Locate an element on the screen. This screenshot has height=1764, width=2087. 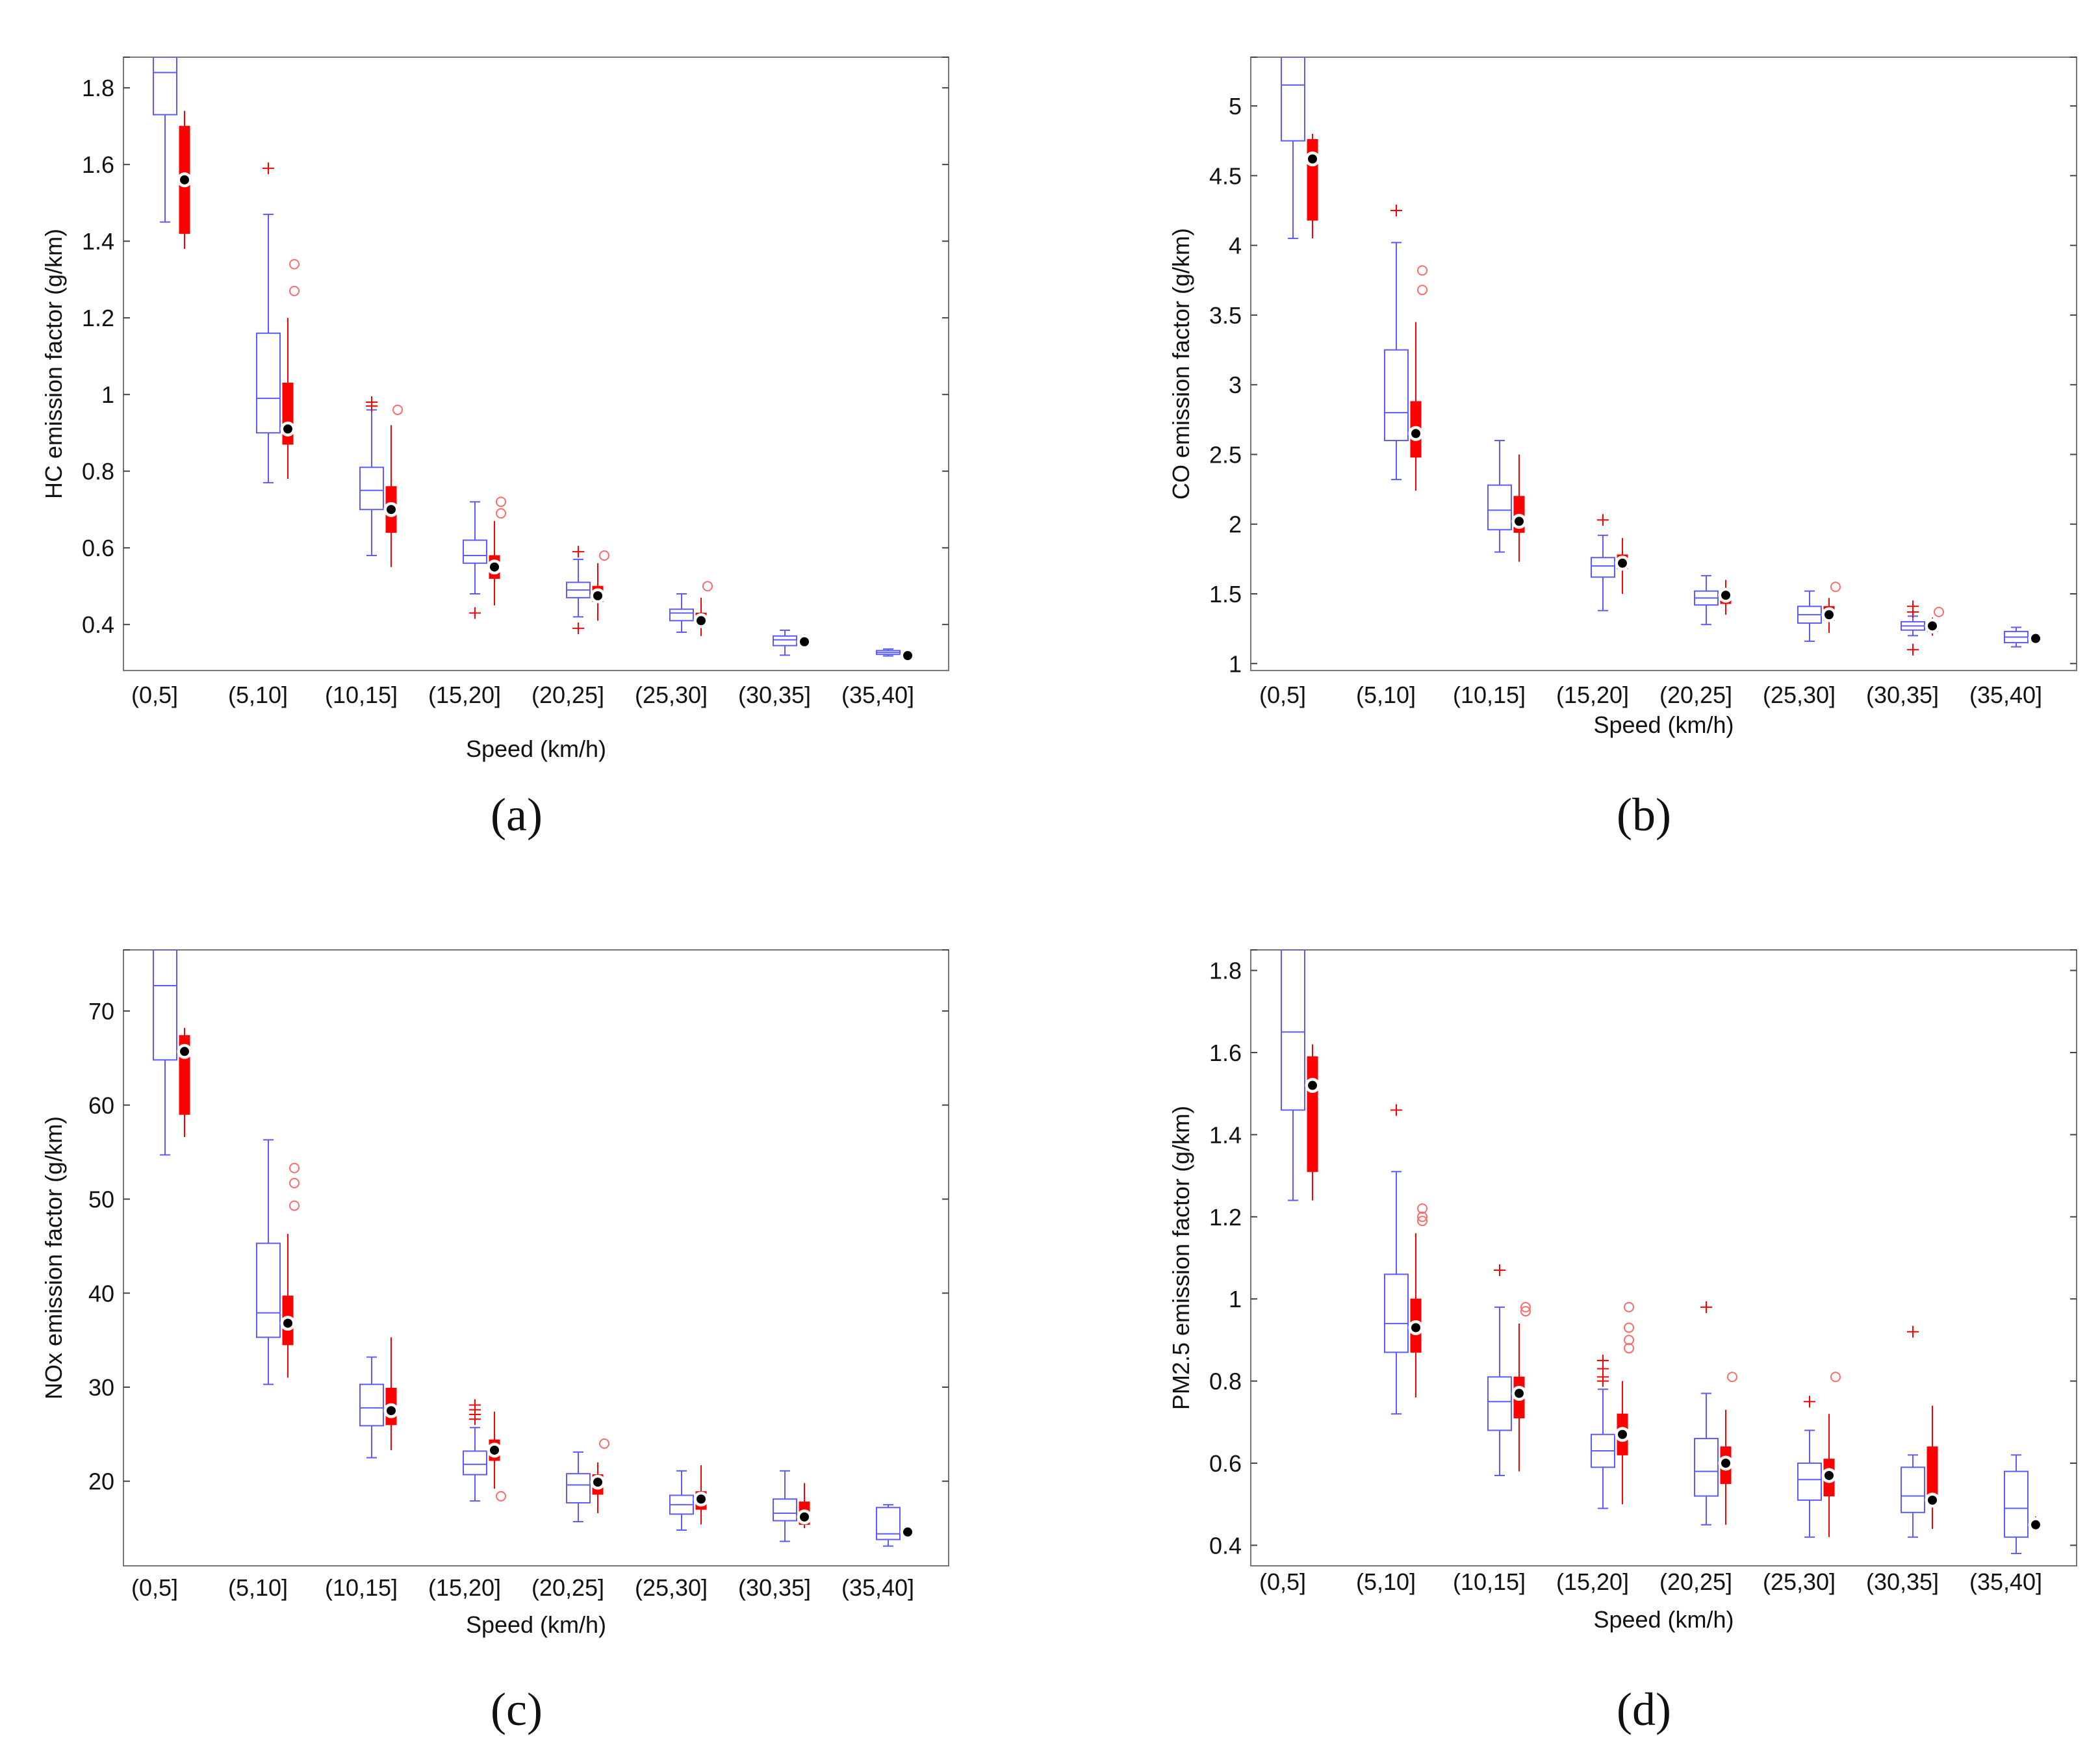
x-axis-label: Speed (km/h) is located at coordinates (1664, 724).